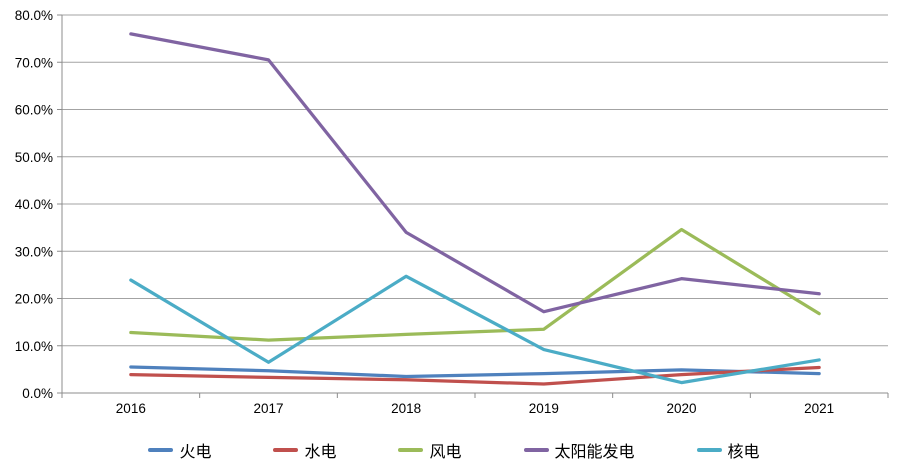 This screenshot has width=908, height=467. I want to click on legend-line-swatch-hydro, so click(286, 450).